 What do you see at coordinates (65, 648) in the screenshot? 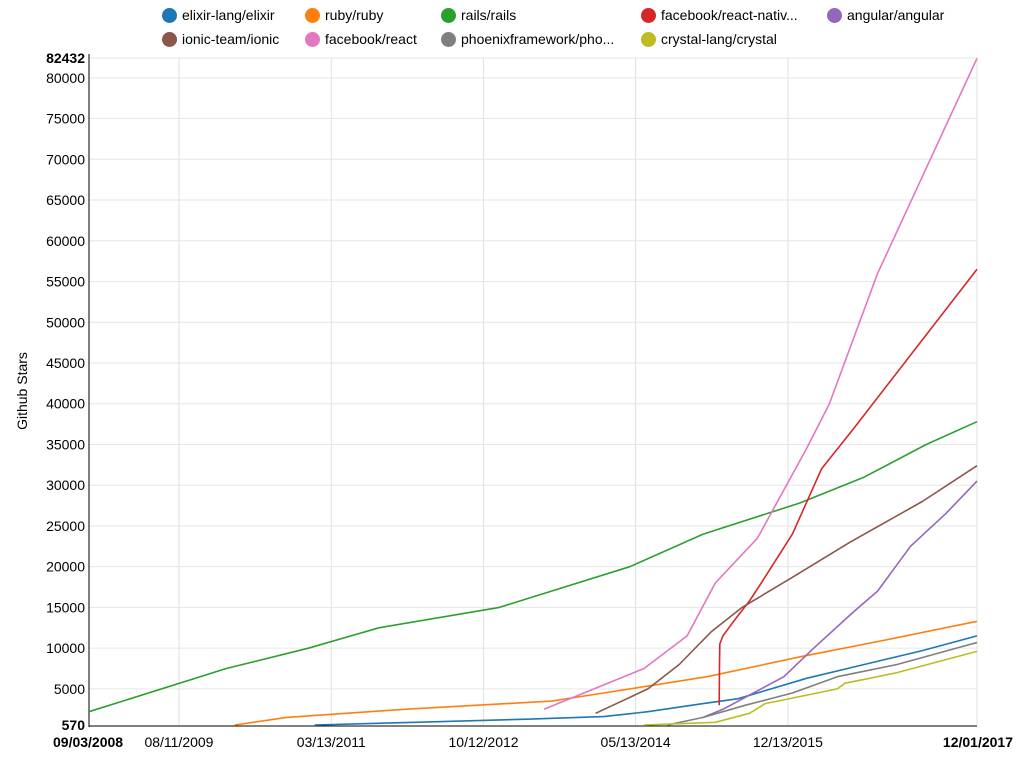
I see `y-tick-label: 10000` at bounding box center [65, 648].